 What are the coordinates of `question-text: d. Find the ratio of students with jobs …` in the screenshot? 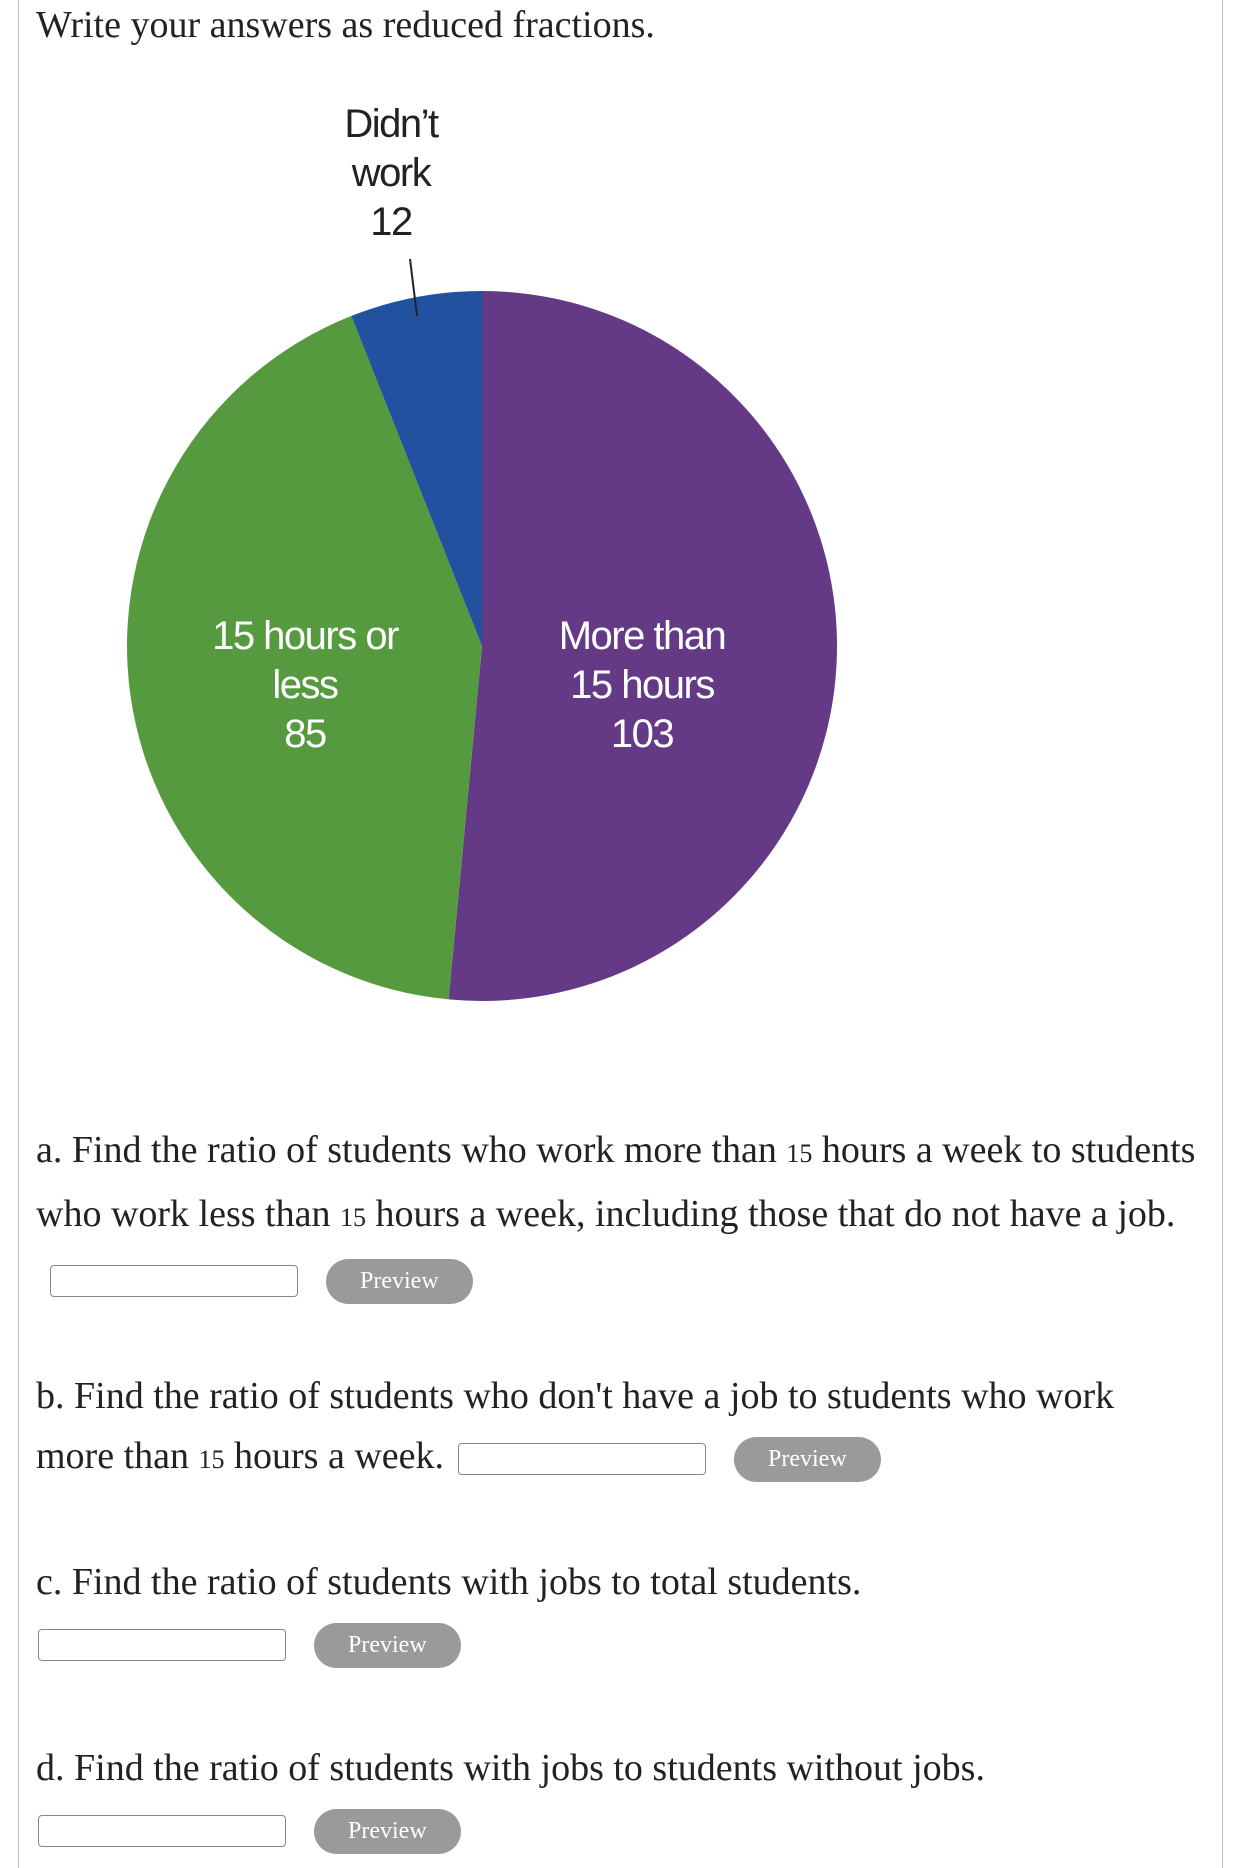 It's located at (510, 1768).